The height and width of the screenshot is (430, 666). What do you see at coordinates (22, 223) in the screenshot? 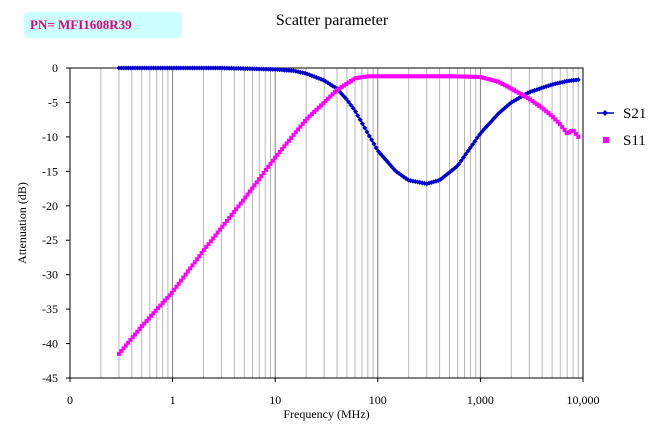
I see `y-axis-label: Attenuation (dB)` at bounding box center [22, 223].